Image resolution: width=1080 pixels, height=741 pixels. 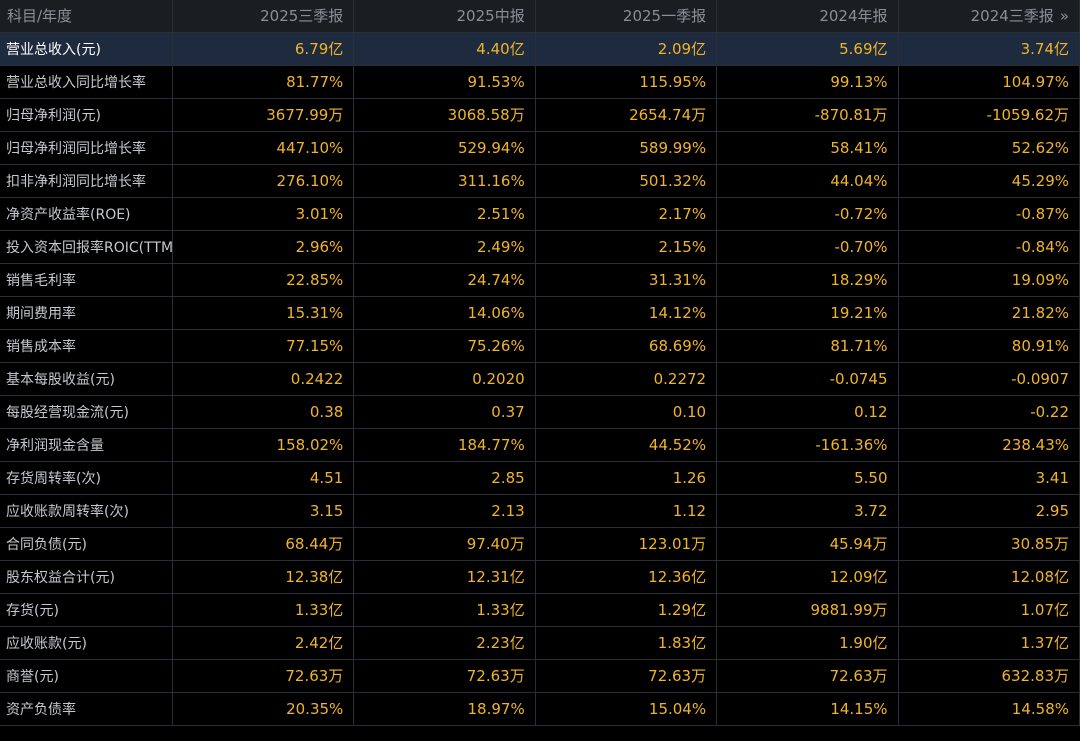 I want to click on row-value-period-0: 2.96%, so click(x=263, y=247).